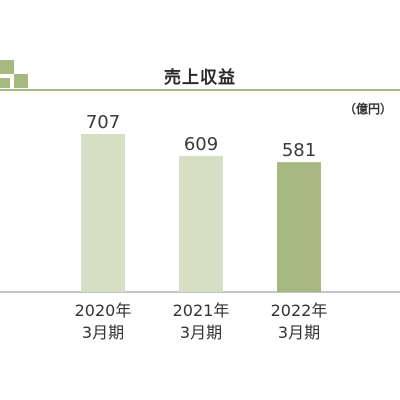 The width and height of the screenshot is (400, 400). Describe the element at coordinates (299, 310) in the screenshot. I see `category-label-2-line-0: 2022年` at that location.